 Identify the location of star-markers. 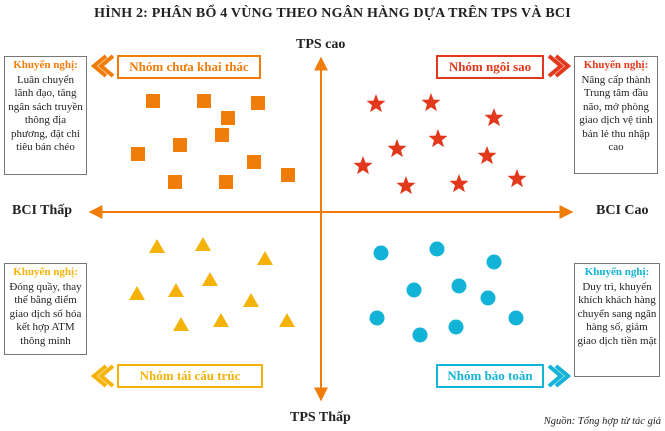
(440, 144).